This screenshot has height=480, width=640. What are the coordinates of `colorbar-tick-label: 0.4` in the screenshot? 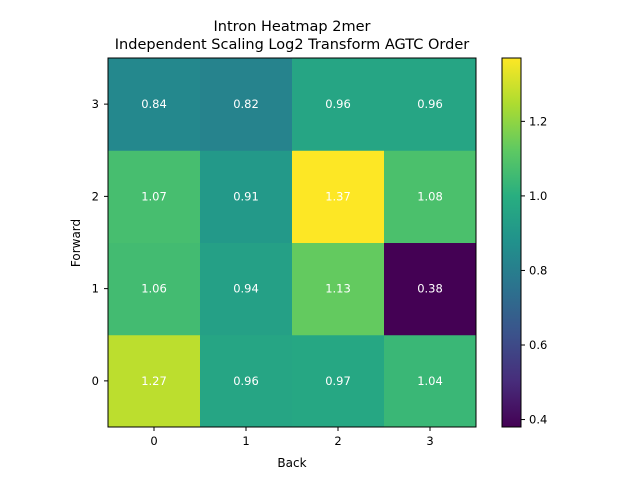 It's located at (538, 420).